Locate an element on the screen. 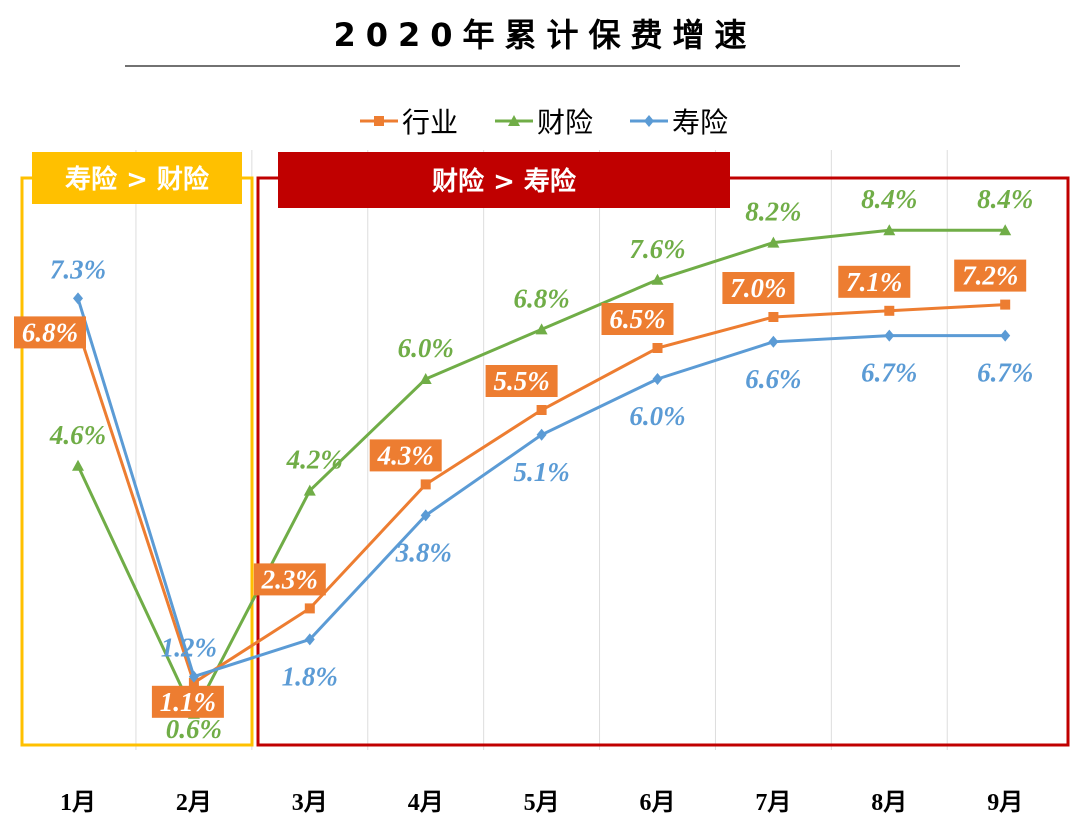 Image resolution: width=1080 pixels, height=836 pixels. data-label: 7.1% is located at coordinates (874, 282).